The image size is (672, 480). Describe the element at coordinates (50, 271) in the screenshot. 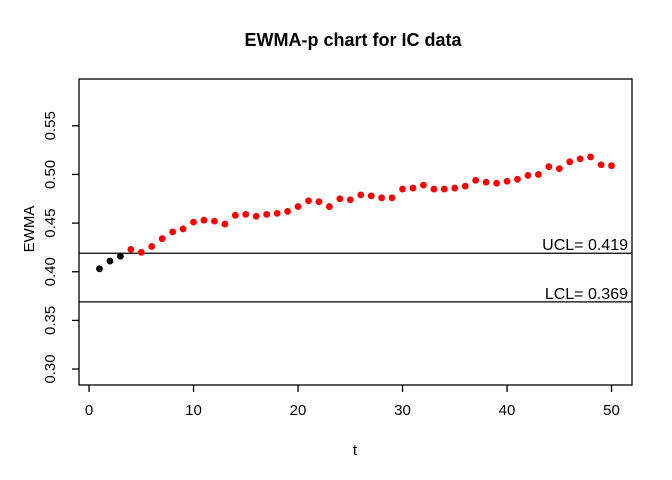

I see `y-tick-label: 0.40` at that location.